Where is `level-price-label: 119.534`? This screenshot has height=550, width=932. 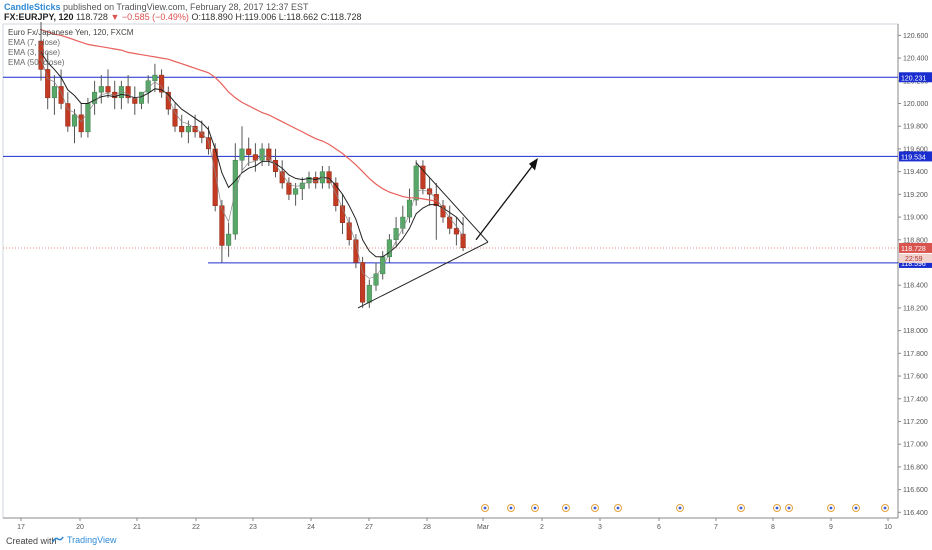 level-price-label: 119.534 is located at coordinates (913, 157).